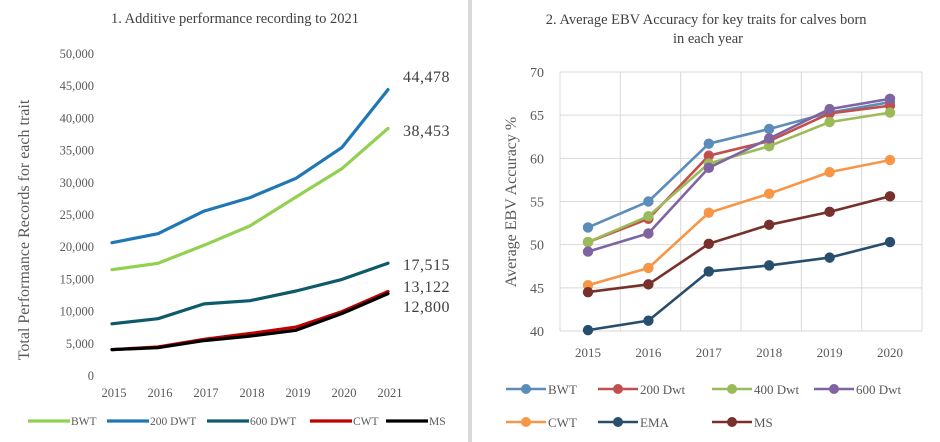 Image resolution: width=940 pixels, height=442 pixels. Describe the element at coordinates (252, 393) in the screenshot. I see `chart1-xtick-label: 2018` at that location.